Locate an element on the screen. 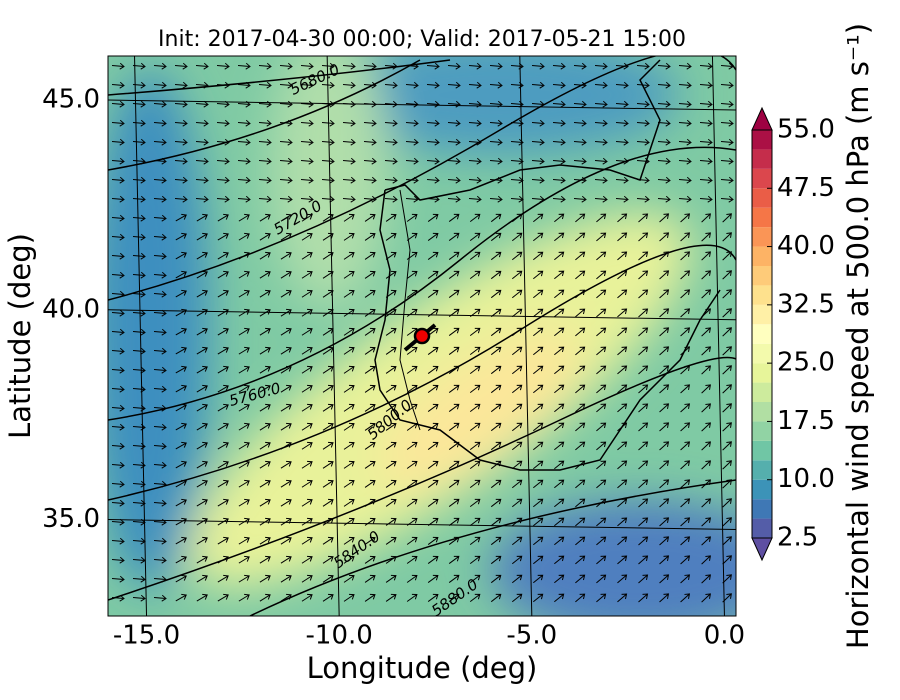 The image size is (900, 700). colorbar-tick-label: 17.5 is located at coordinates (806, 421).